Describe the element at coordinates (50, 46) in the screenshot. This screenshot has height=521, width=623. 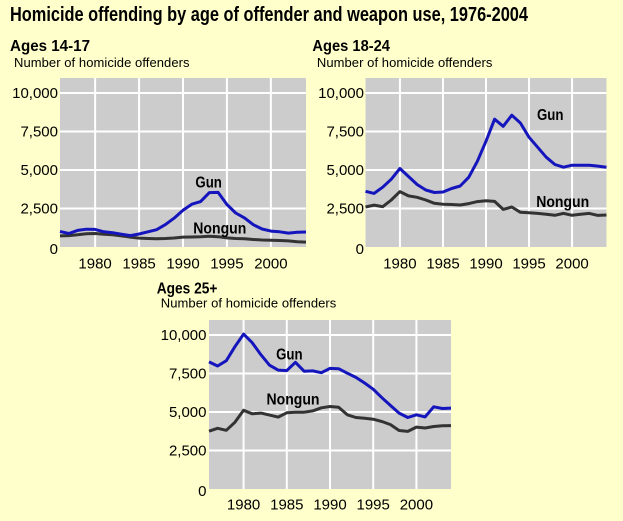
I see `svg-text: Ages 14-17` at that location.